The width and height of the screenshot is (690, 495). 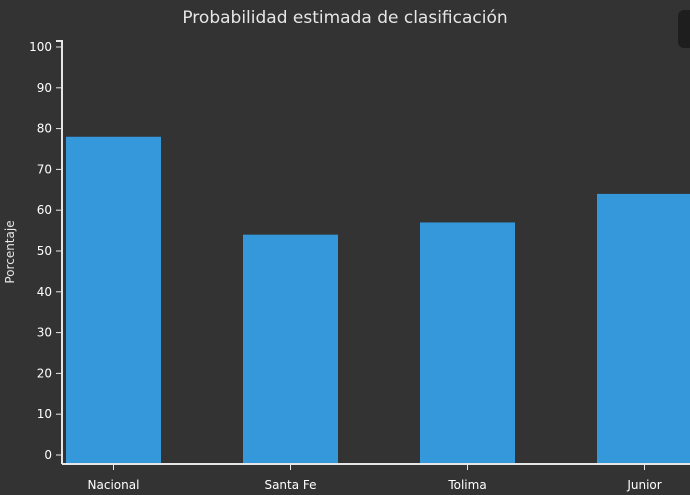 I want to click on y-tick-label: 90, so click(x=44, y=88).